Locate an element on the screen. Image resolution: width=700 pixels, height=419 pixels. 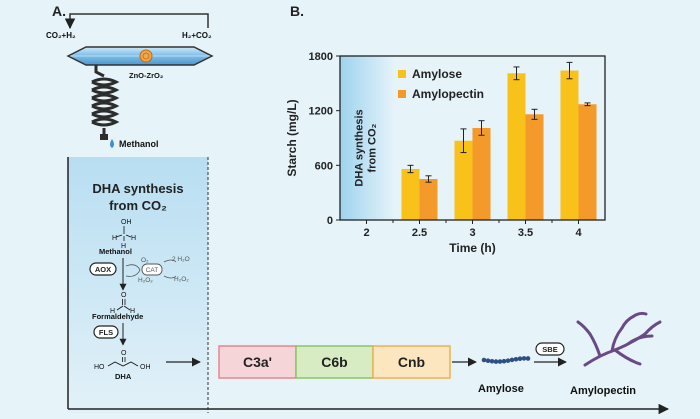
panel-a-label: A. is located at coordinates (59, 11).